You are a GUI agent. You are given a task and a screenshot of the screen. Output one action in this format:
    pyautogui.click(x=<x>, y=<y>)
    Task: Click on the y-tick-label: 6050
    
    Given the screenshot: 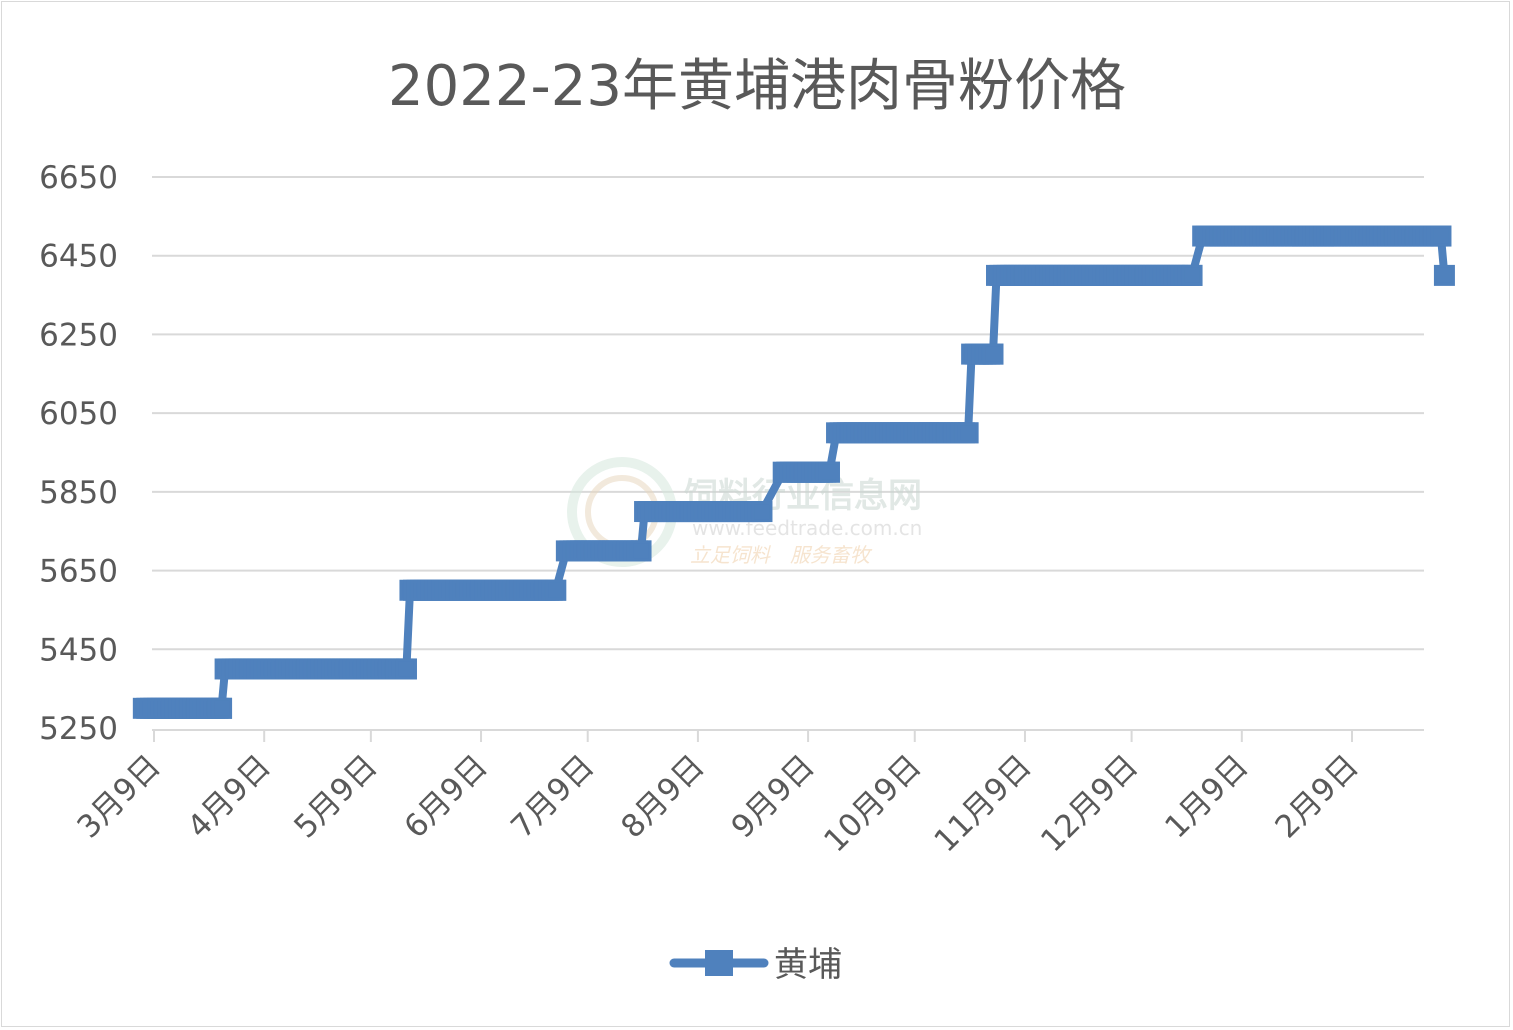 What is the action you would take?
    pyautogui.click(x=78, y=414)
    